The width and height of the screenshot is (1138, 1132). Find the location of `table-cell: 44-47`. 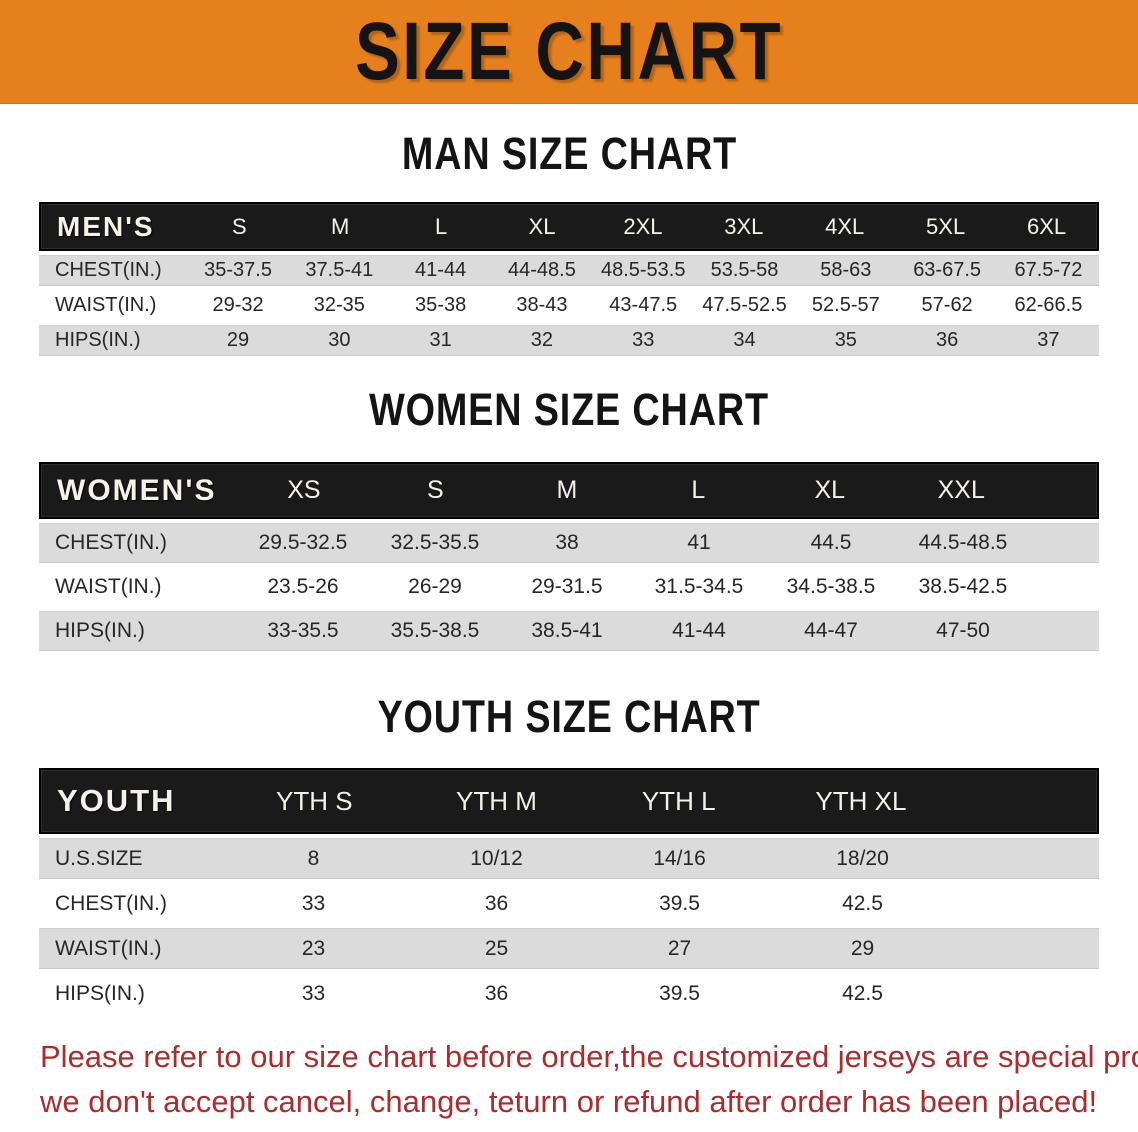

table-cell: 44-47 is located at coordinates (831, 630).